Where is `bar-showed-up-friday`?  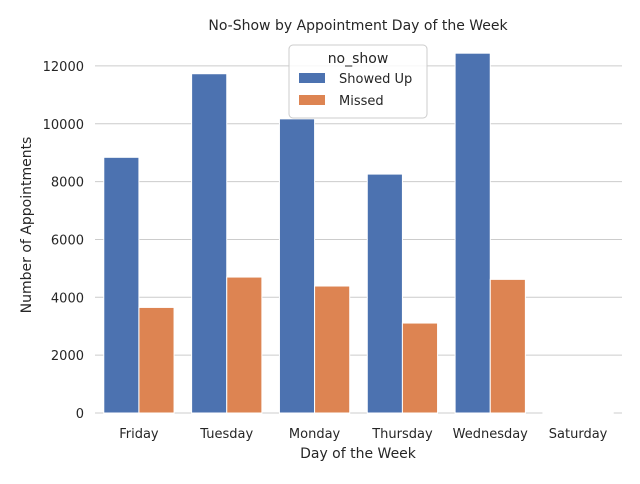 bar-showed-up-friday is located at coordinates (121, 285).